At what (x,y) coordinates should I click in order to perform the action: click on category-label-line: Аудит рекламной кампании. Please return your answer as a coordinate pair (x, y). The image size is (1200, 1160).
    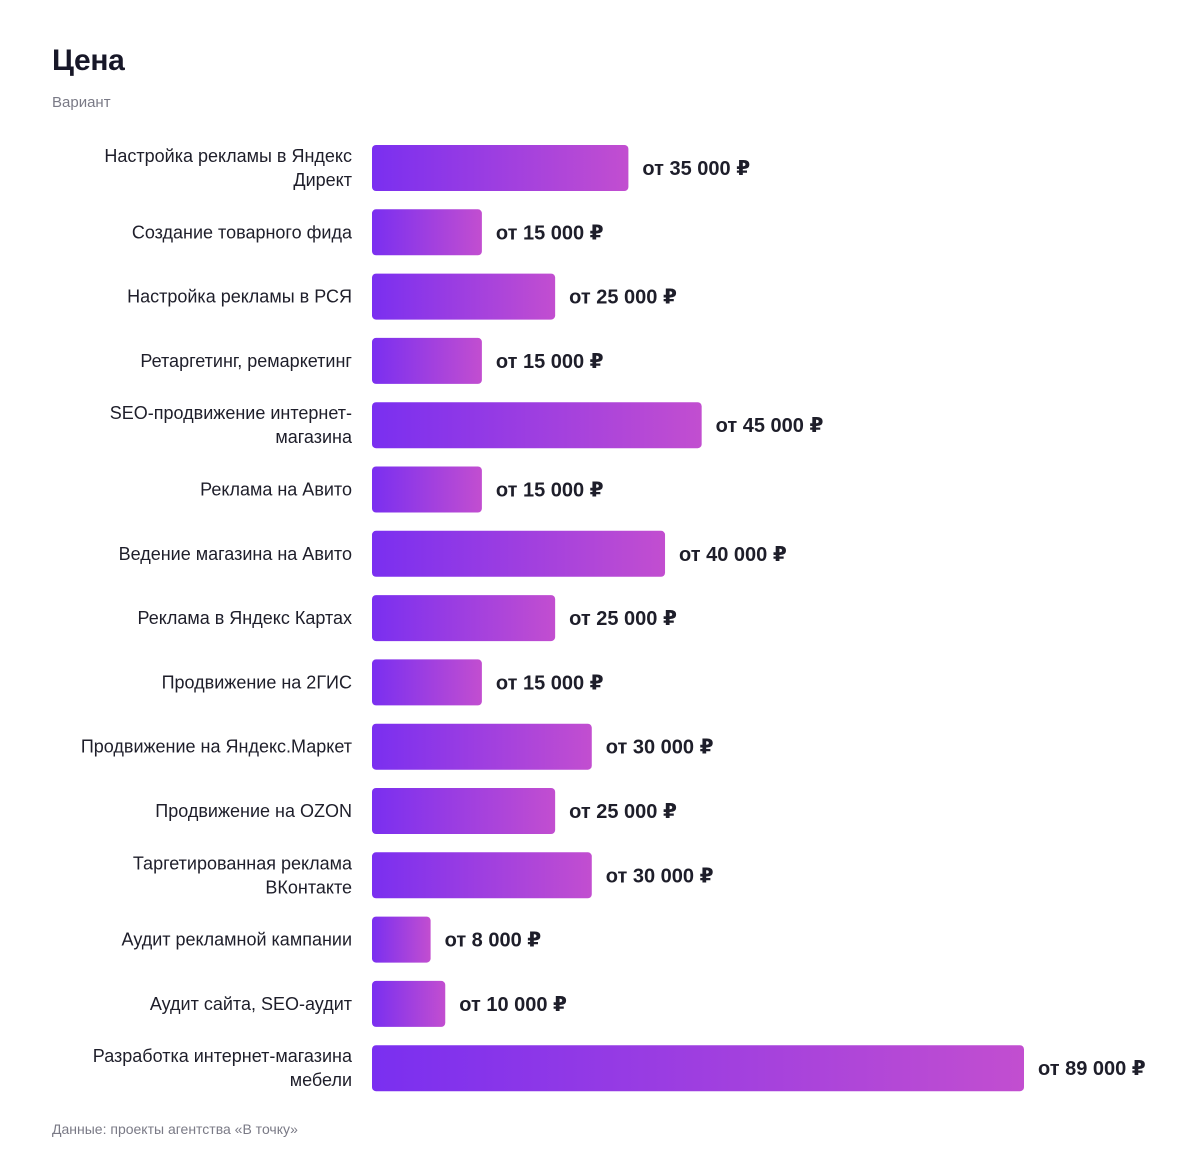
    Looking at the image, I should click on (237, 940).